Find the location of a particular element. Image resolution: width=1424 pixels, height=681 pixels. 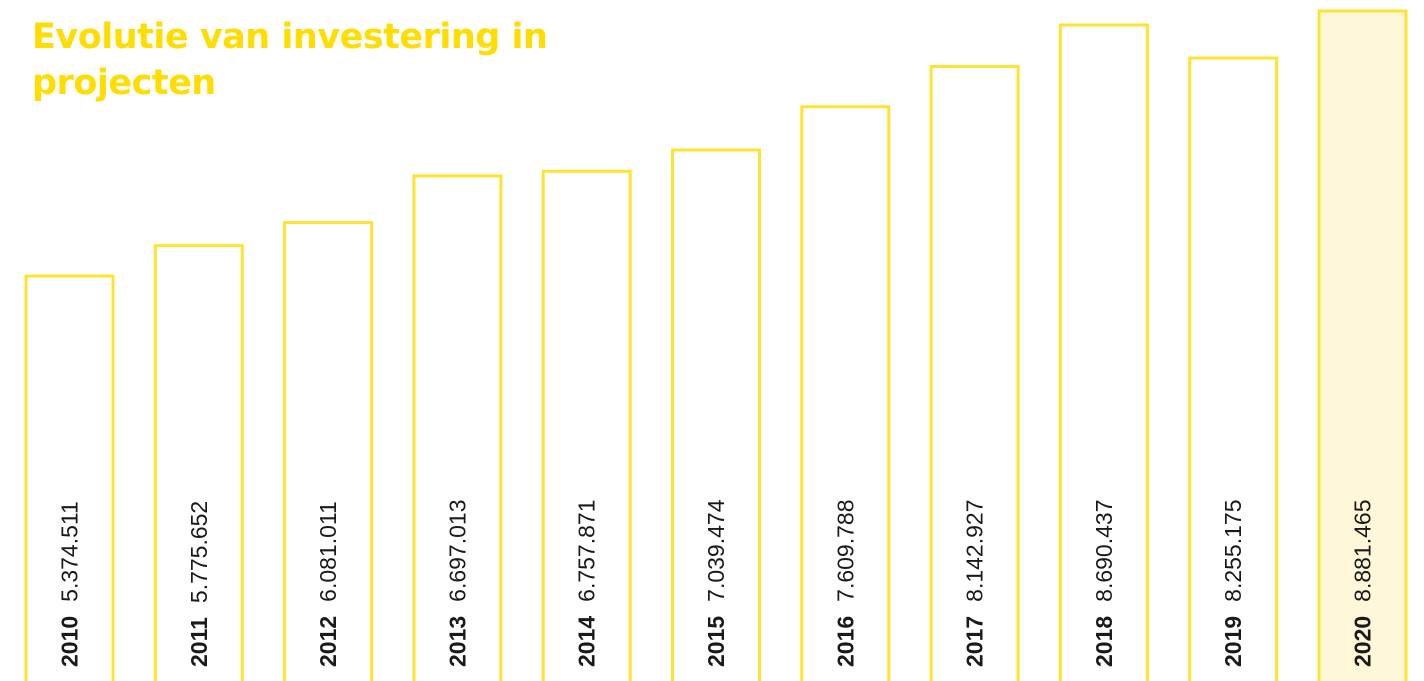

bar-year-label: 2019 is located at coordinates (1233, 641).